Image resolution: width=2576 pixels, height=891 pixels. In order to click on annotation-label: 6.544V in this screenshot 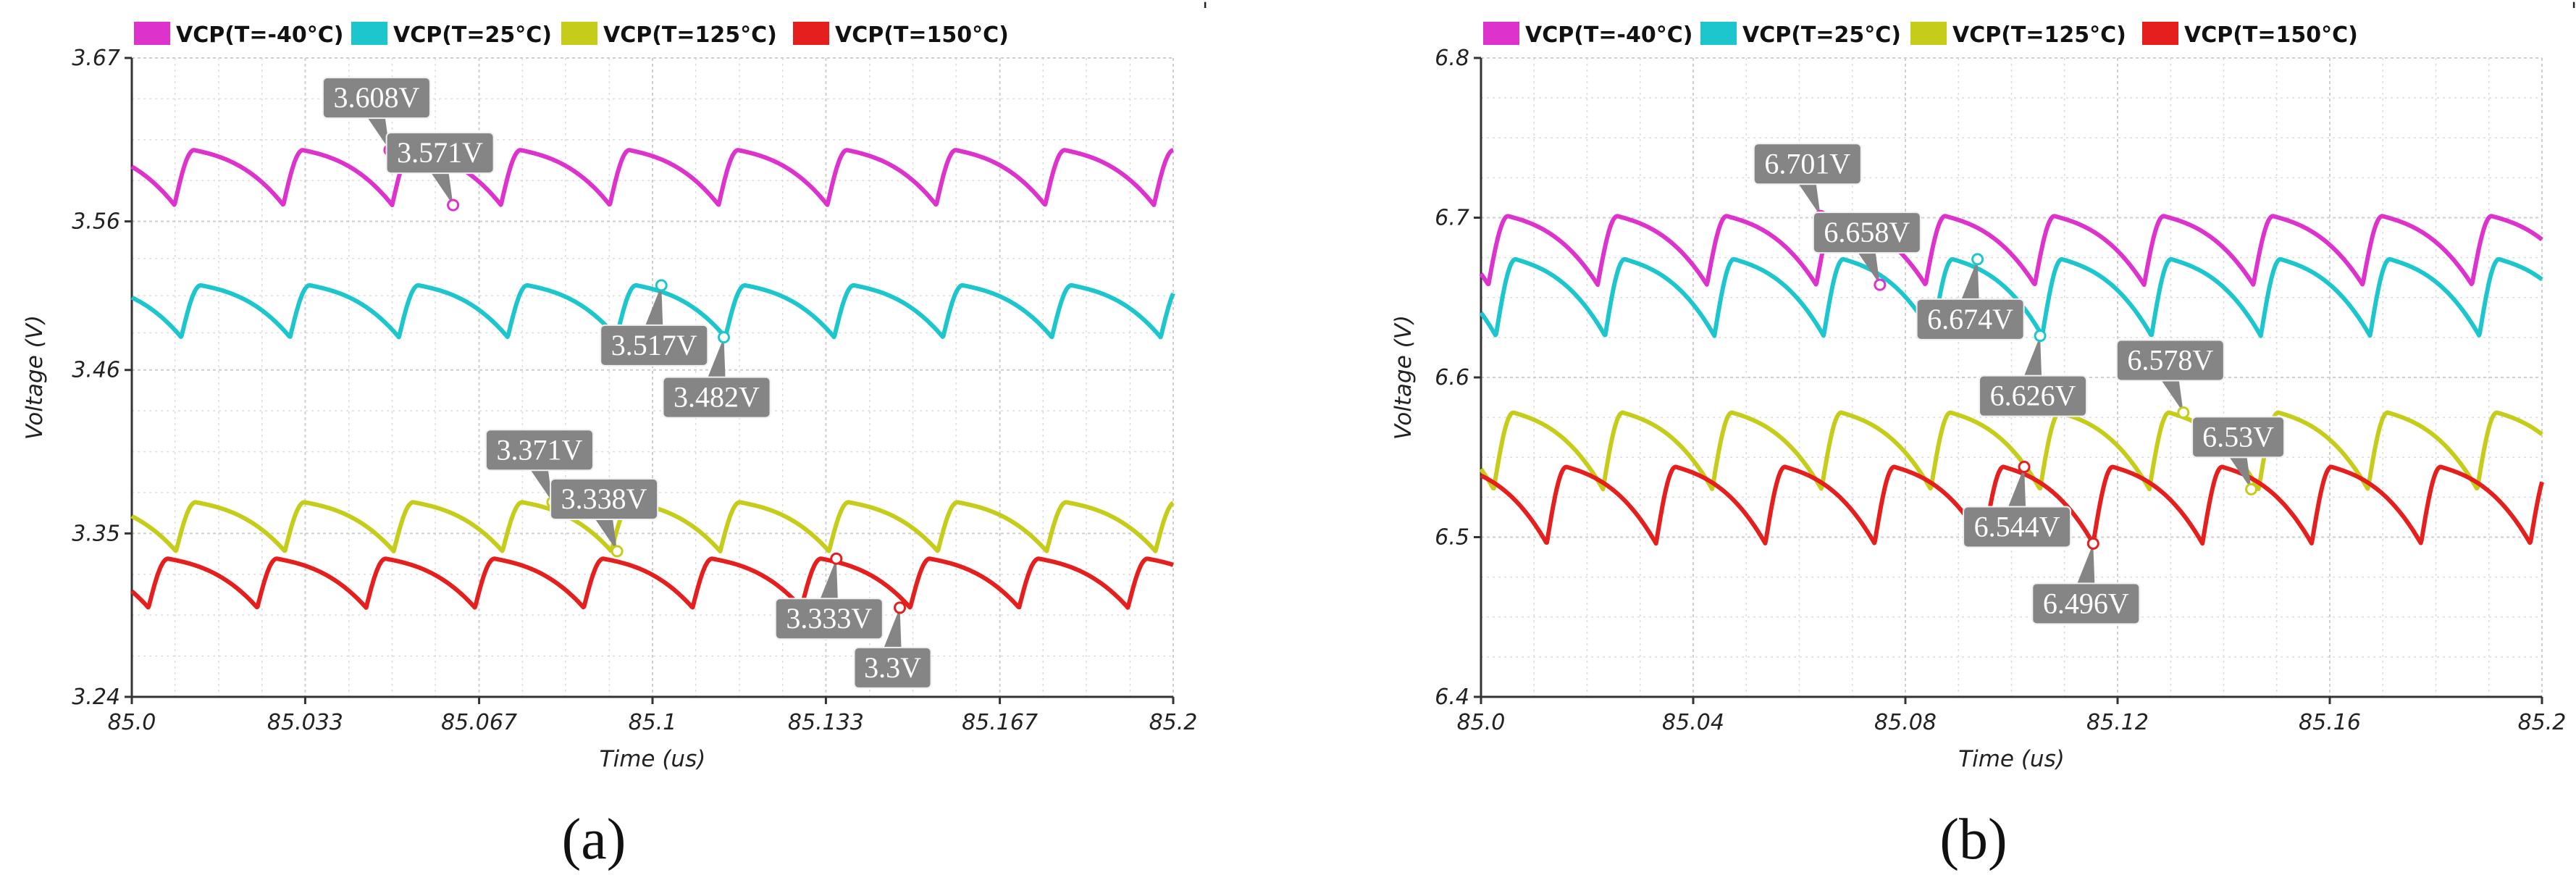, I will do `click(2017, 526)`.